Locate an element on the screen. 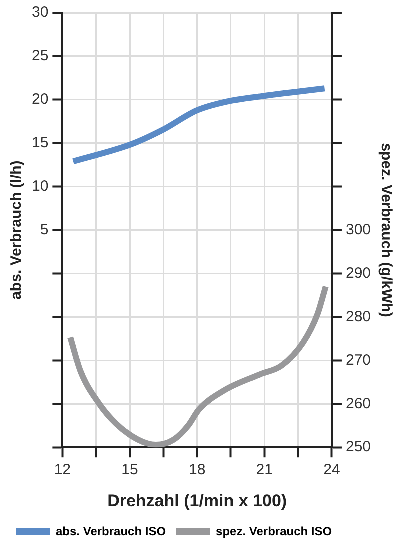  y-tick-label: 30 is located at coordinates (40, 13).